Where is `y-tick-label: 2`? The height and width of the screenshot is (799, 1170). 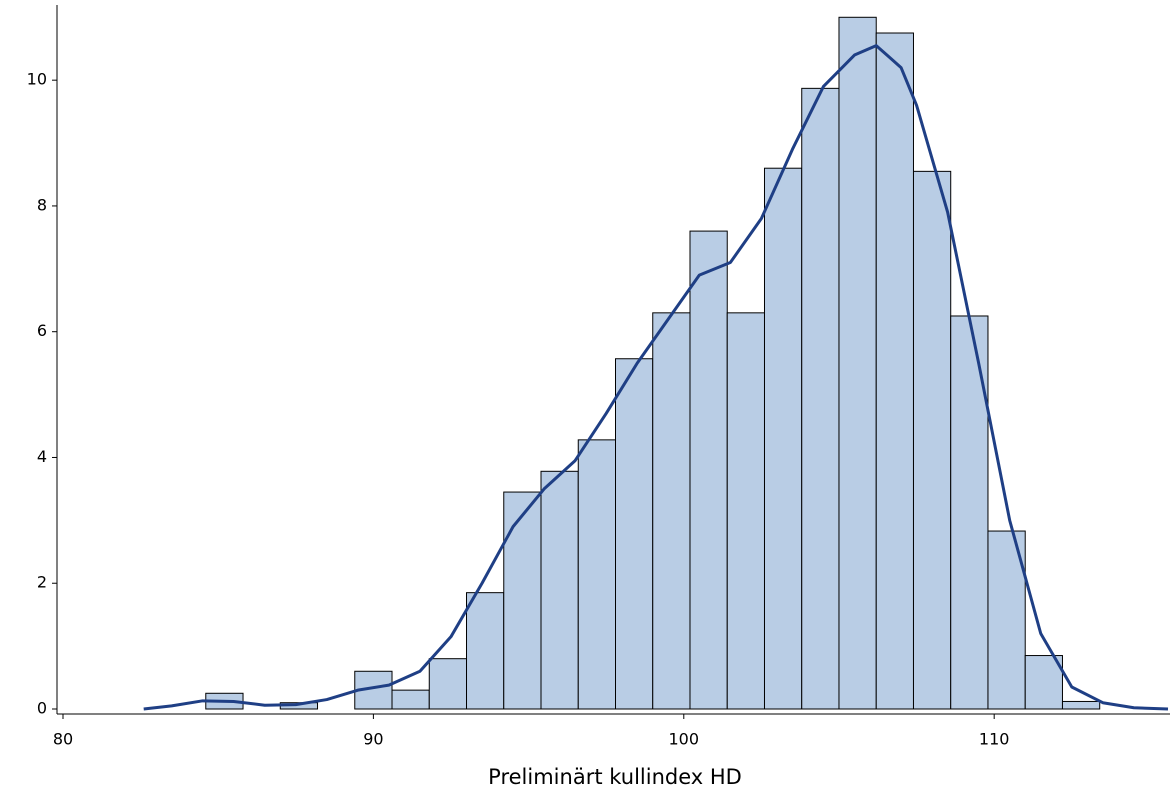
y-tick-label: 2 is located at coordinates (42, 582).